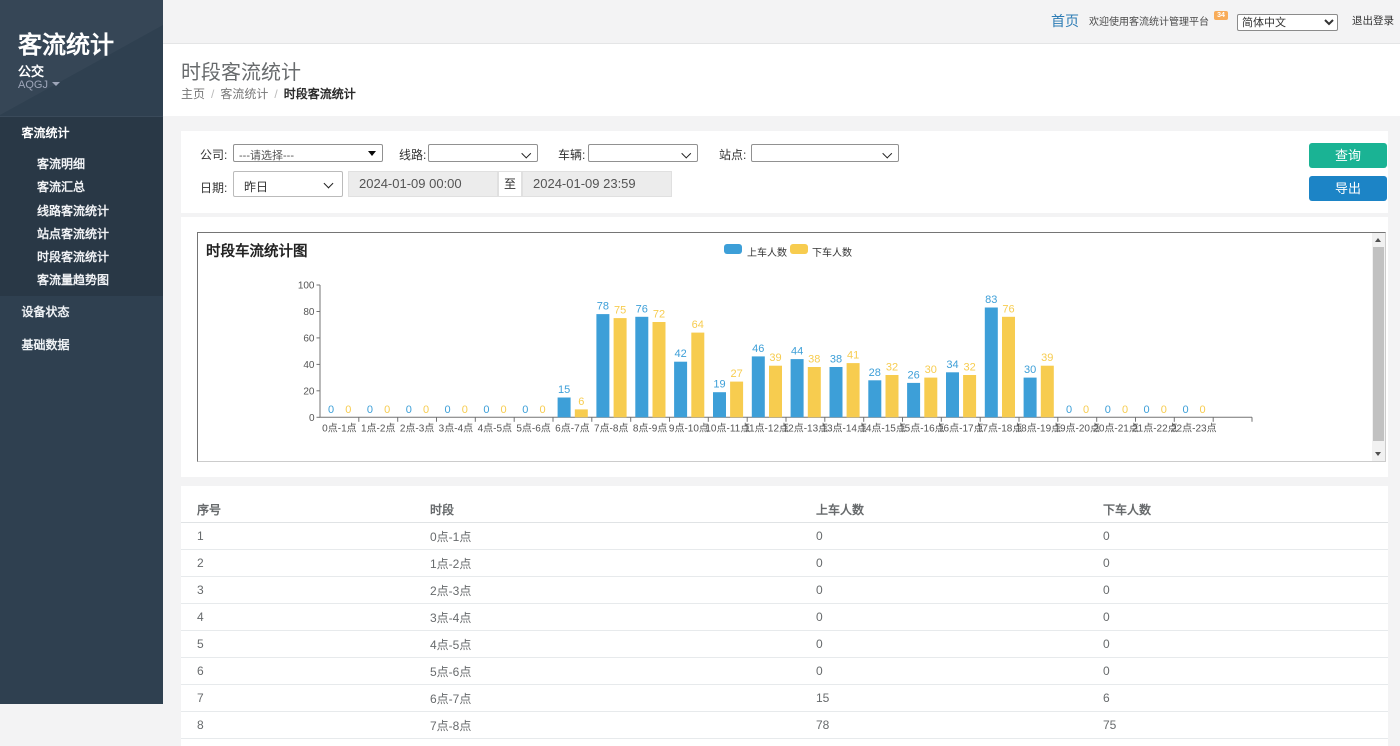 The image size is (1400, 746). Describe the element at coordinates (961, 429) in the screenshot. I see `svg-text: 16点-17点` at that location.